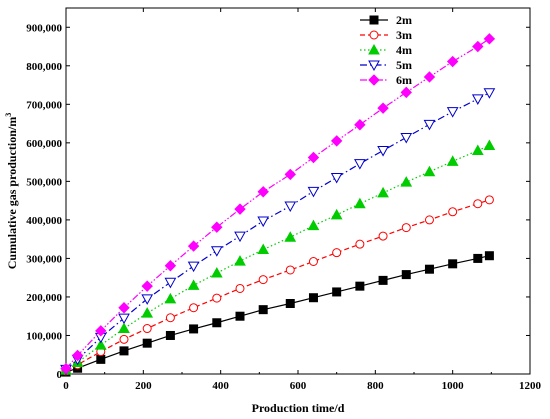 This screenshot has width=550, height=419. What do you see at coordinates (404, 80) in the screenshot?
I see `legend-label-6m: 6m` at bounding box center [404, 80].